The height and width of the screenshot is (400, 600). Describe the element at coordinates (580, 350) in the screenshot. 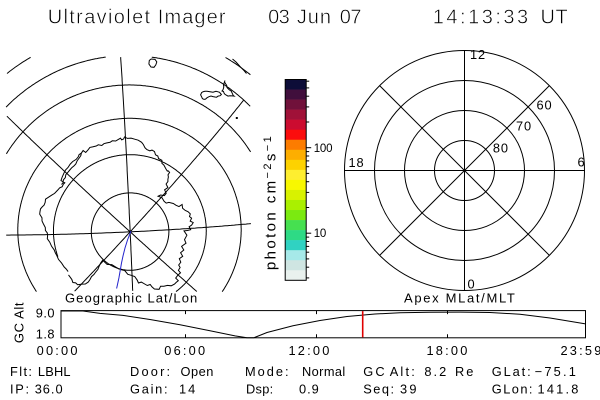

I see `svg-text: 23:59` at that location.